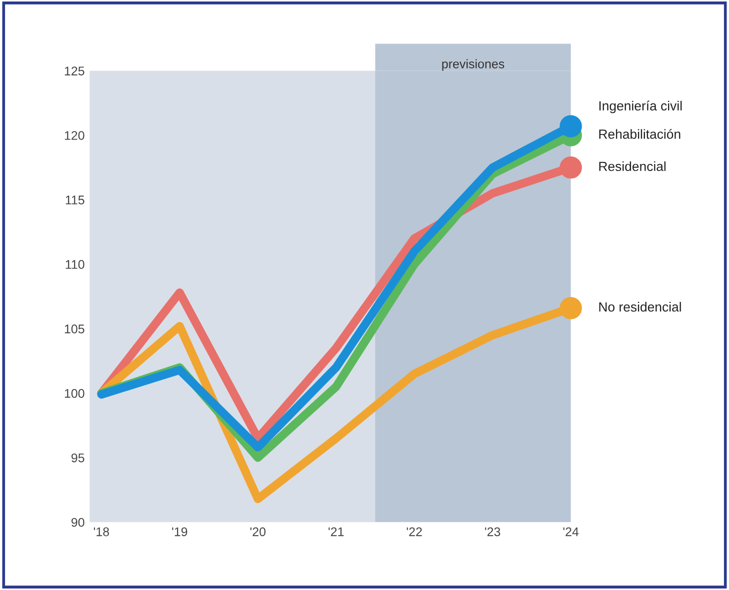 Image resolution: width=729 pixels, height=590 pixels. I want to click on series-label: No residencial, so click(640, 307).